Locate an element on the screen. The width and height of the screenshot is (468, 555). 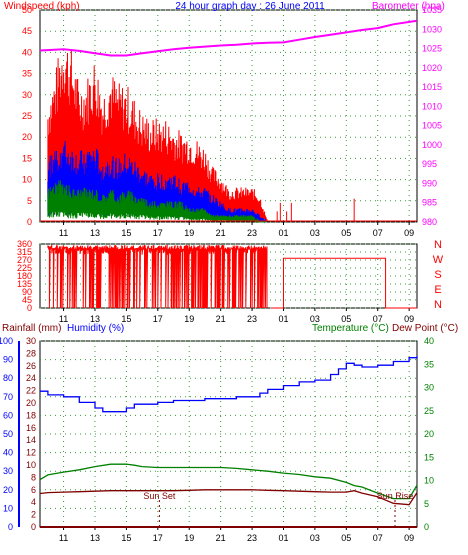
y-tick-label-right: 1005 is located at coordinates (432, 126).